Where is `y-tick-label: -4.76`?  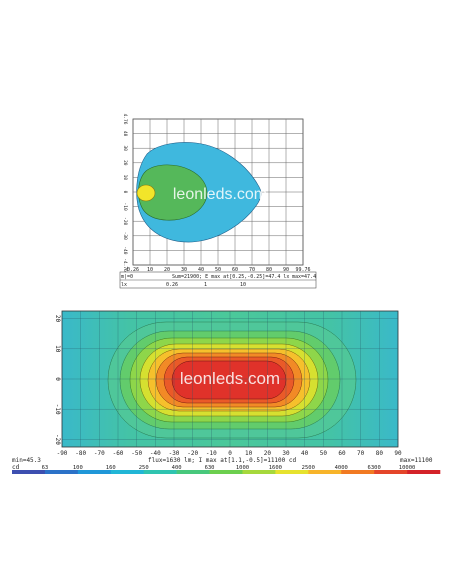 y-tick-label: -4.76 is located at coordinates (125, 265).